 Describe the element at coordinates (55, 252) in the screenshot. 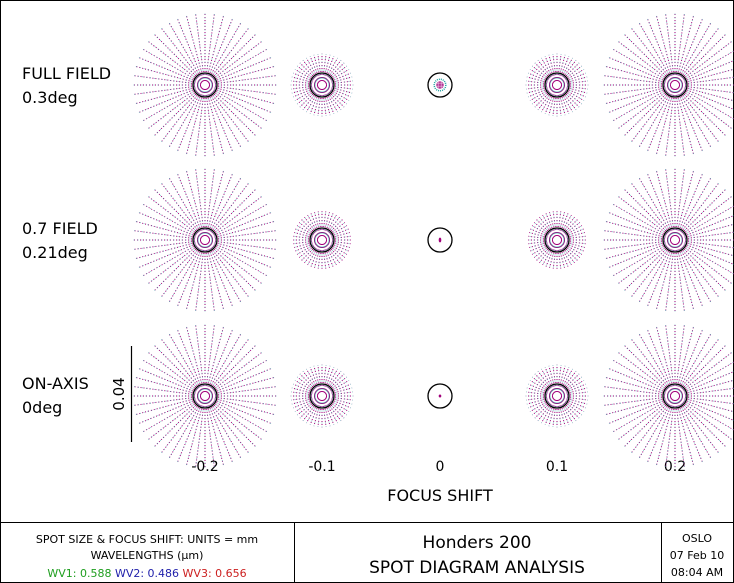

I see `field-label-angle: 0.21deg` at that location.